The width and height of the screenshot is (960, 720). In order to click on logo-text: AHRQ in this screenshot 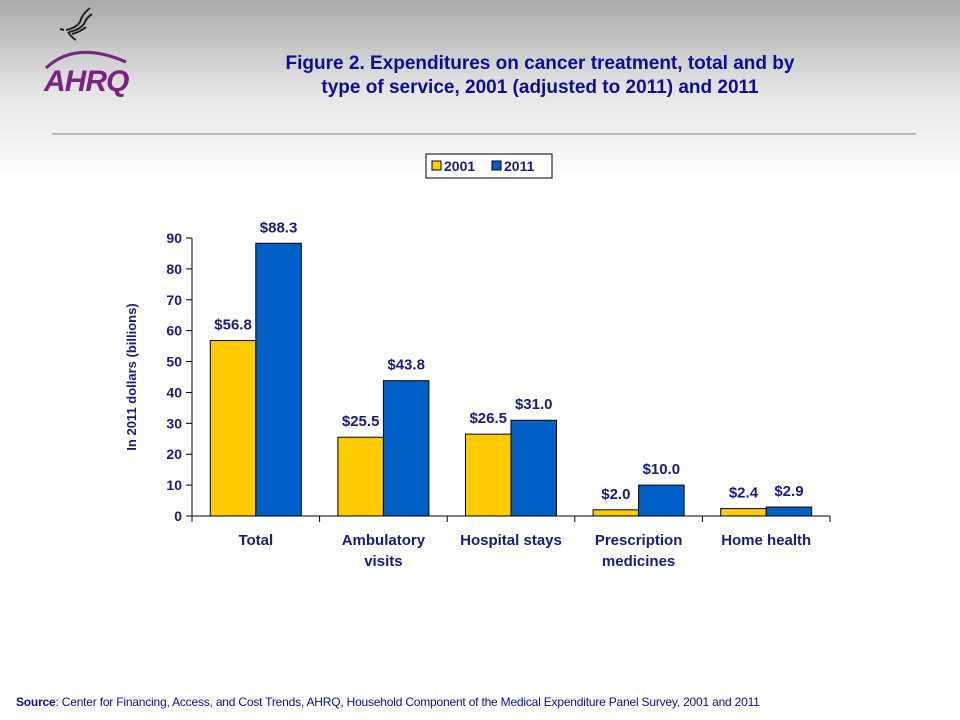, I will do `click(86, 81)`.